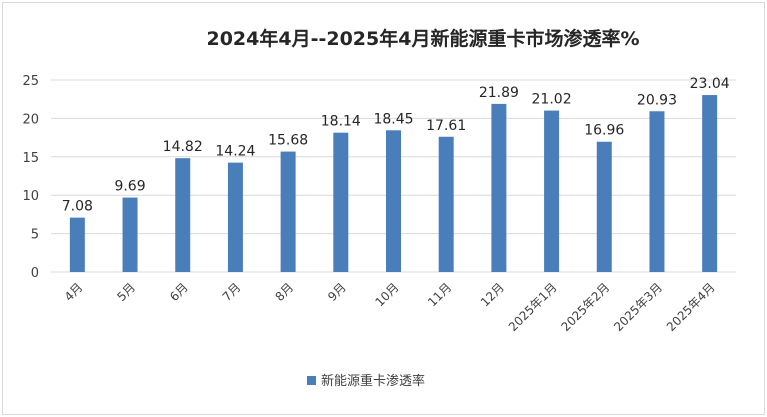  What do you see at coordinates (311, 380) in the screenshot?
I see `legend-swatch` at bounding box center [311, 380].